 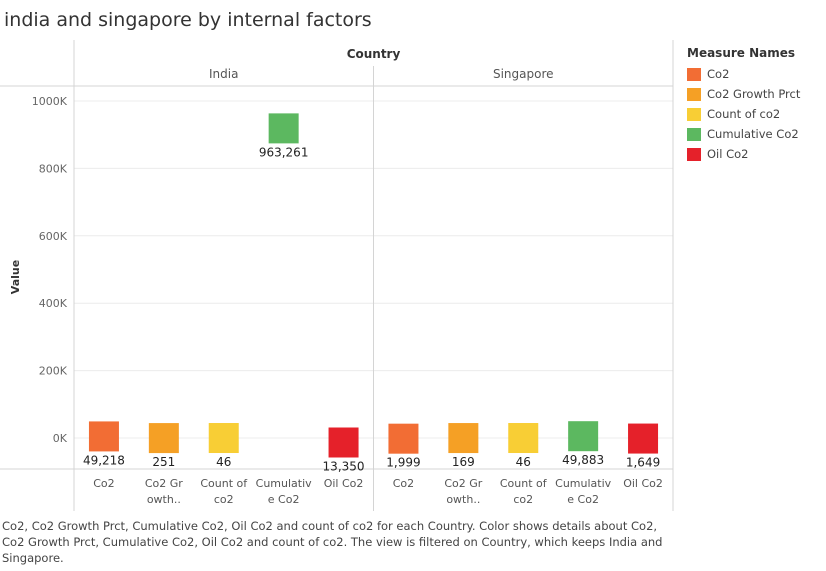 What do you see at coordinates (223, 74) in the screenshot?
I see `panel-label: India` at bounding box center [223, 74].